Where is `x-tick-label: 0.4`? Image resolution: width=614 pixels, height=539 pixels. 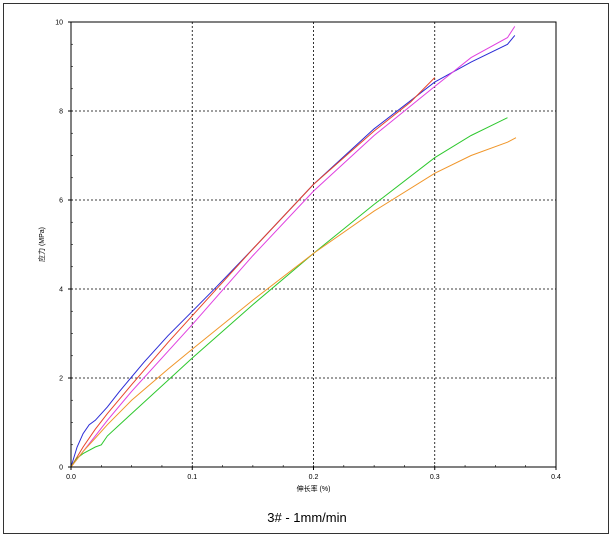
x-tick-label: 0.4 is located at coordinates (556, 477).